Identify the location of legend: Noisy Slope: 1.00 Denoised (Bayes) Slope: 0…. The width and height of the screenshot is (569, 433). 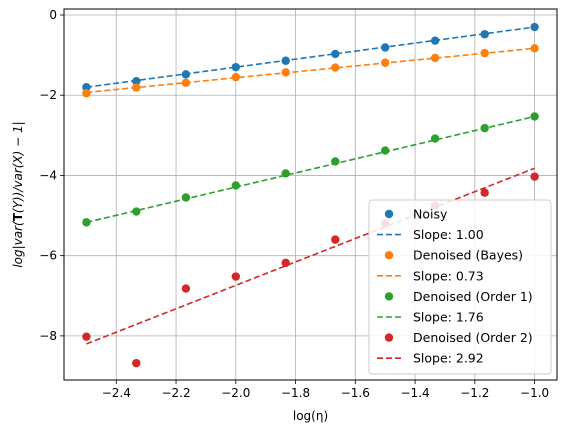
(460, 287).